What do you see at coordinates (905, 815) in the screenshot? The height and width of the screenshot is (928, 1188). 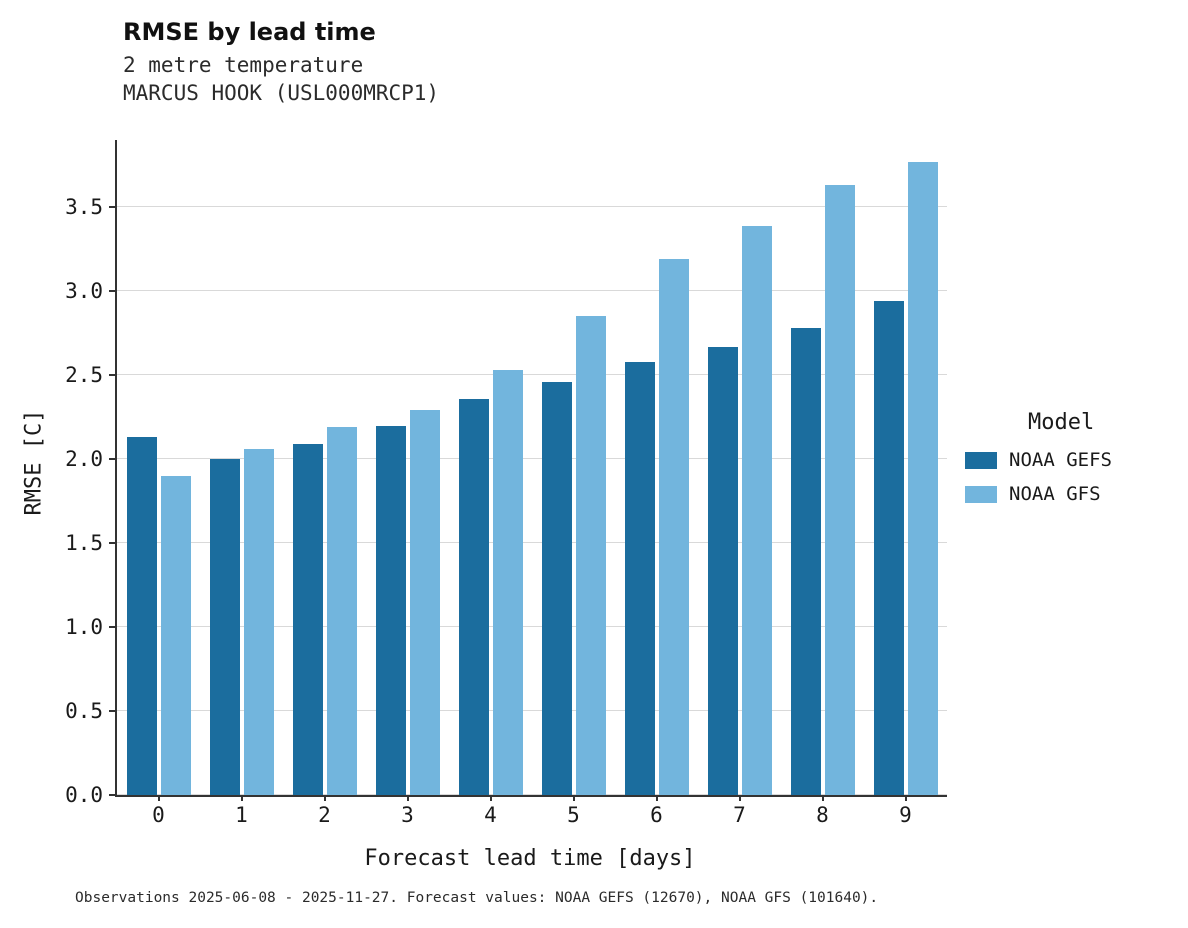 I see `x-tick-label-9: 9` at bounding box center [905, 815].